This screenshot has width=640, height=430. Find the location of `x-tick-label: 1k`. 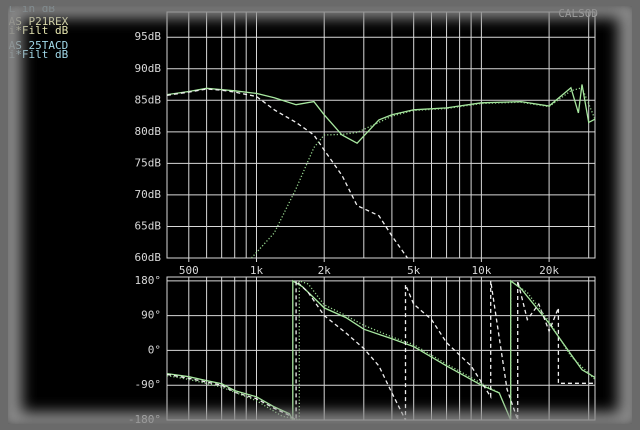

x-tick-label: 1k is located at coordinates (257, 270).